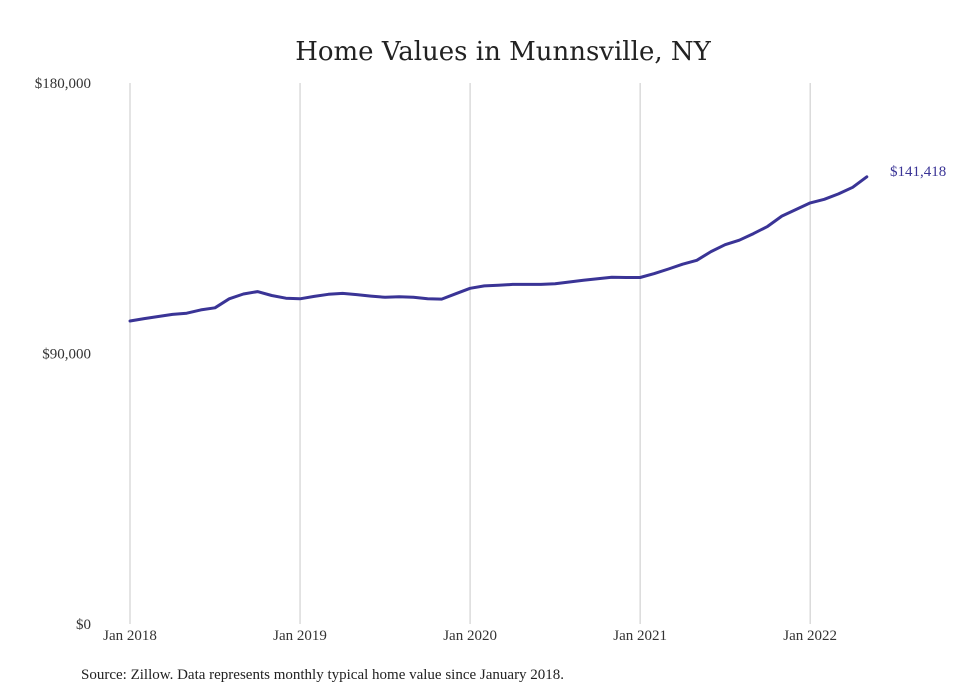 Image resolution: width=980 pixels, height=699 pixels. Describe the element at coordinates (810, 636) in the screenshot. I see `x-tick-label: Jan 2022` at that location.